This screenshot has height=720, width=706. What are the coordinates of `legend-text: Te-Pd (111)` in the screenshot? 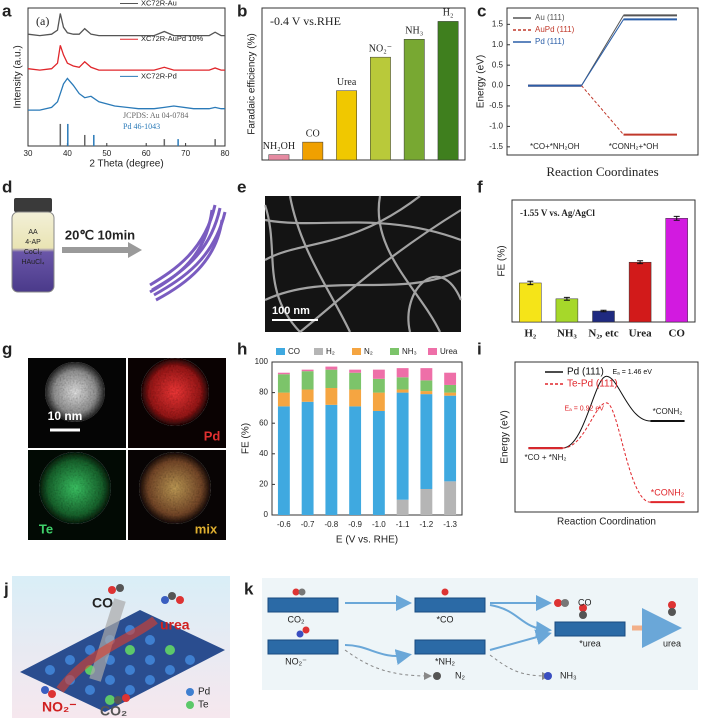 It's located at (592, 384).